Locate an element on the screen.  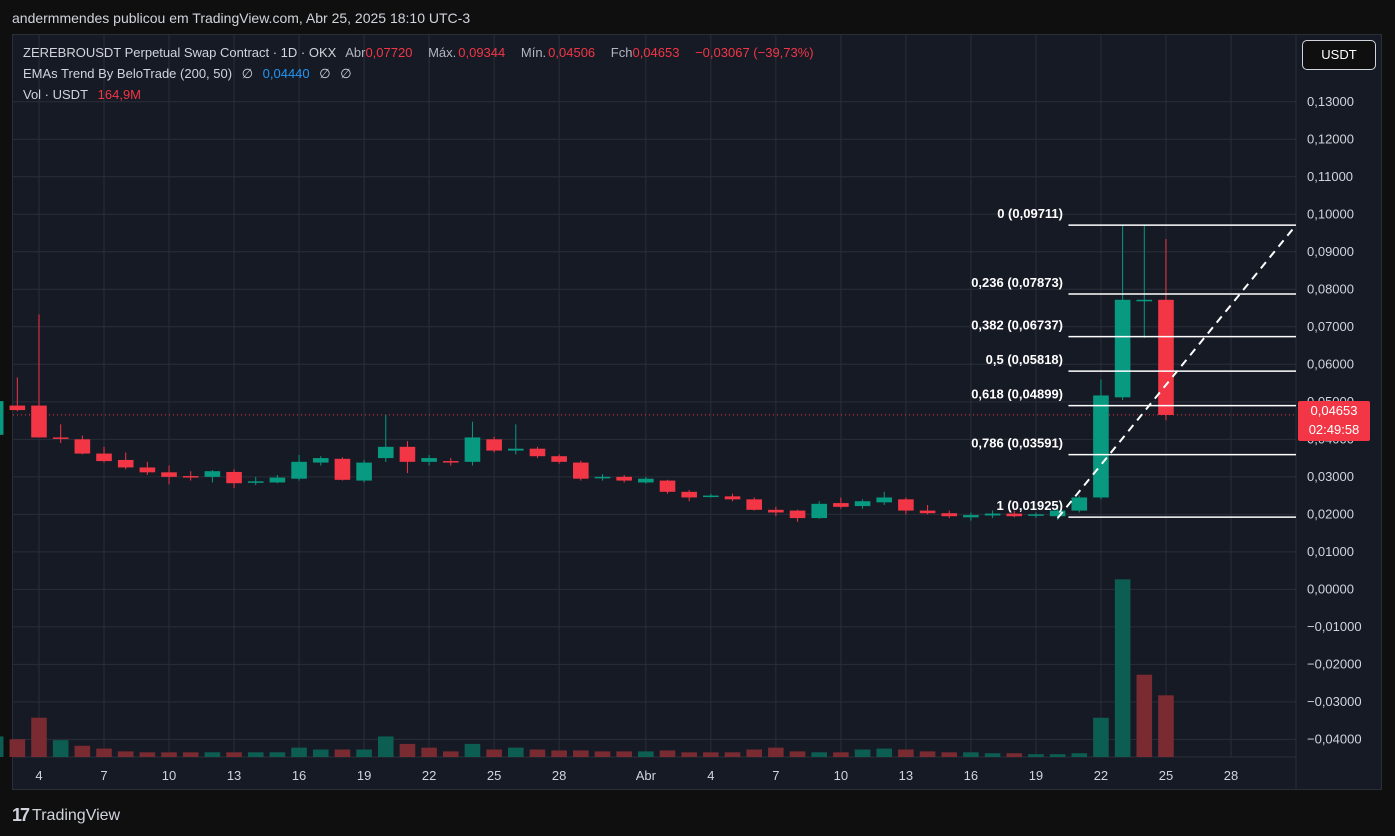
close-value: 0,04653 is located at coordinates (656, 52).